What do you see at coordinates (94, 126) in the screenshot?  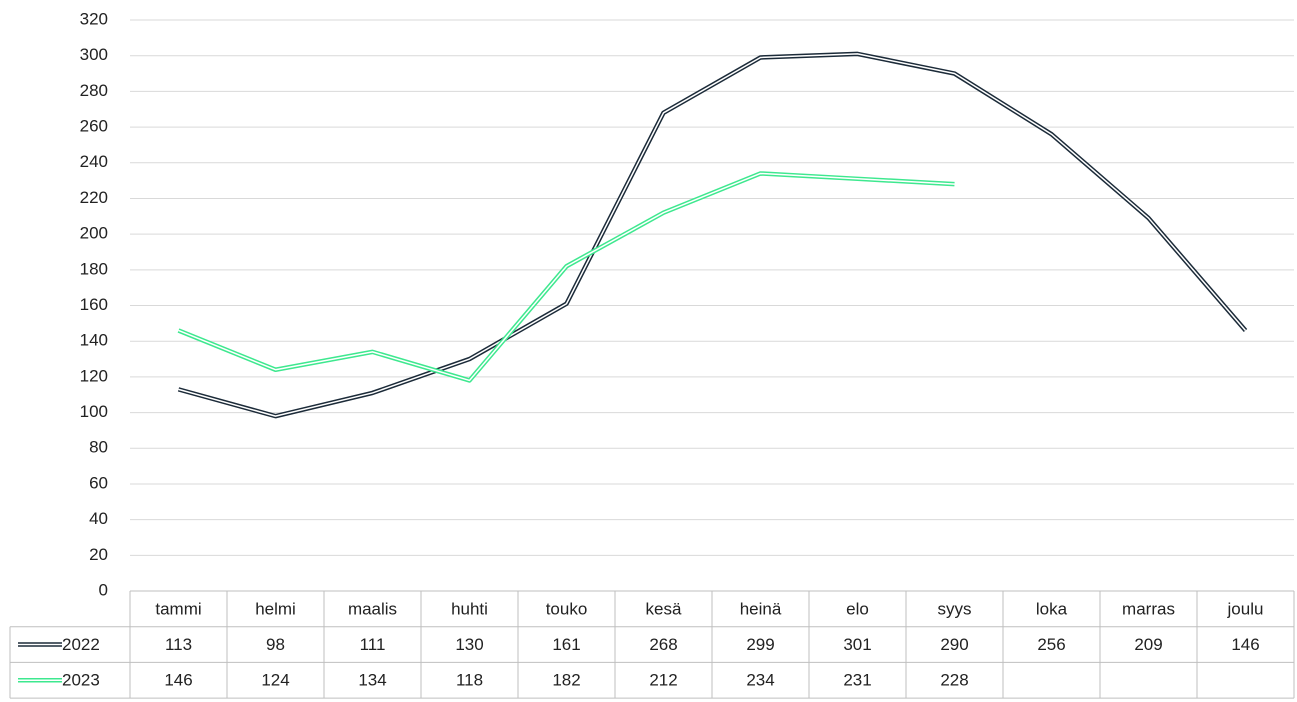 I see `y-tick-label: 260` at bounding box center [94, 126].